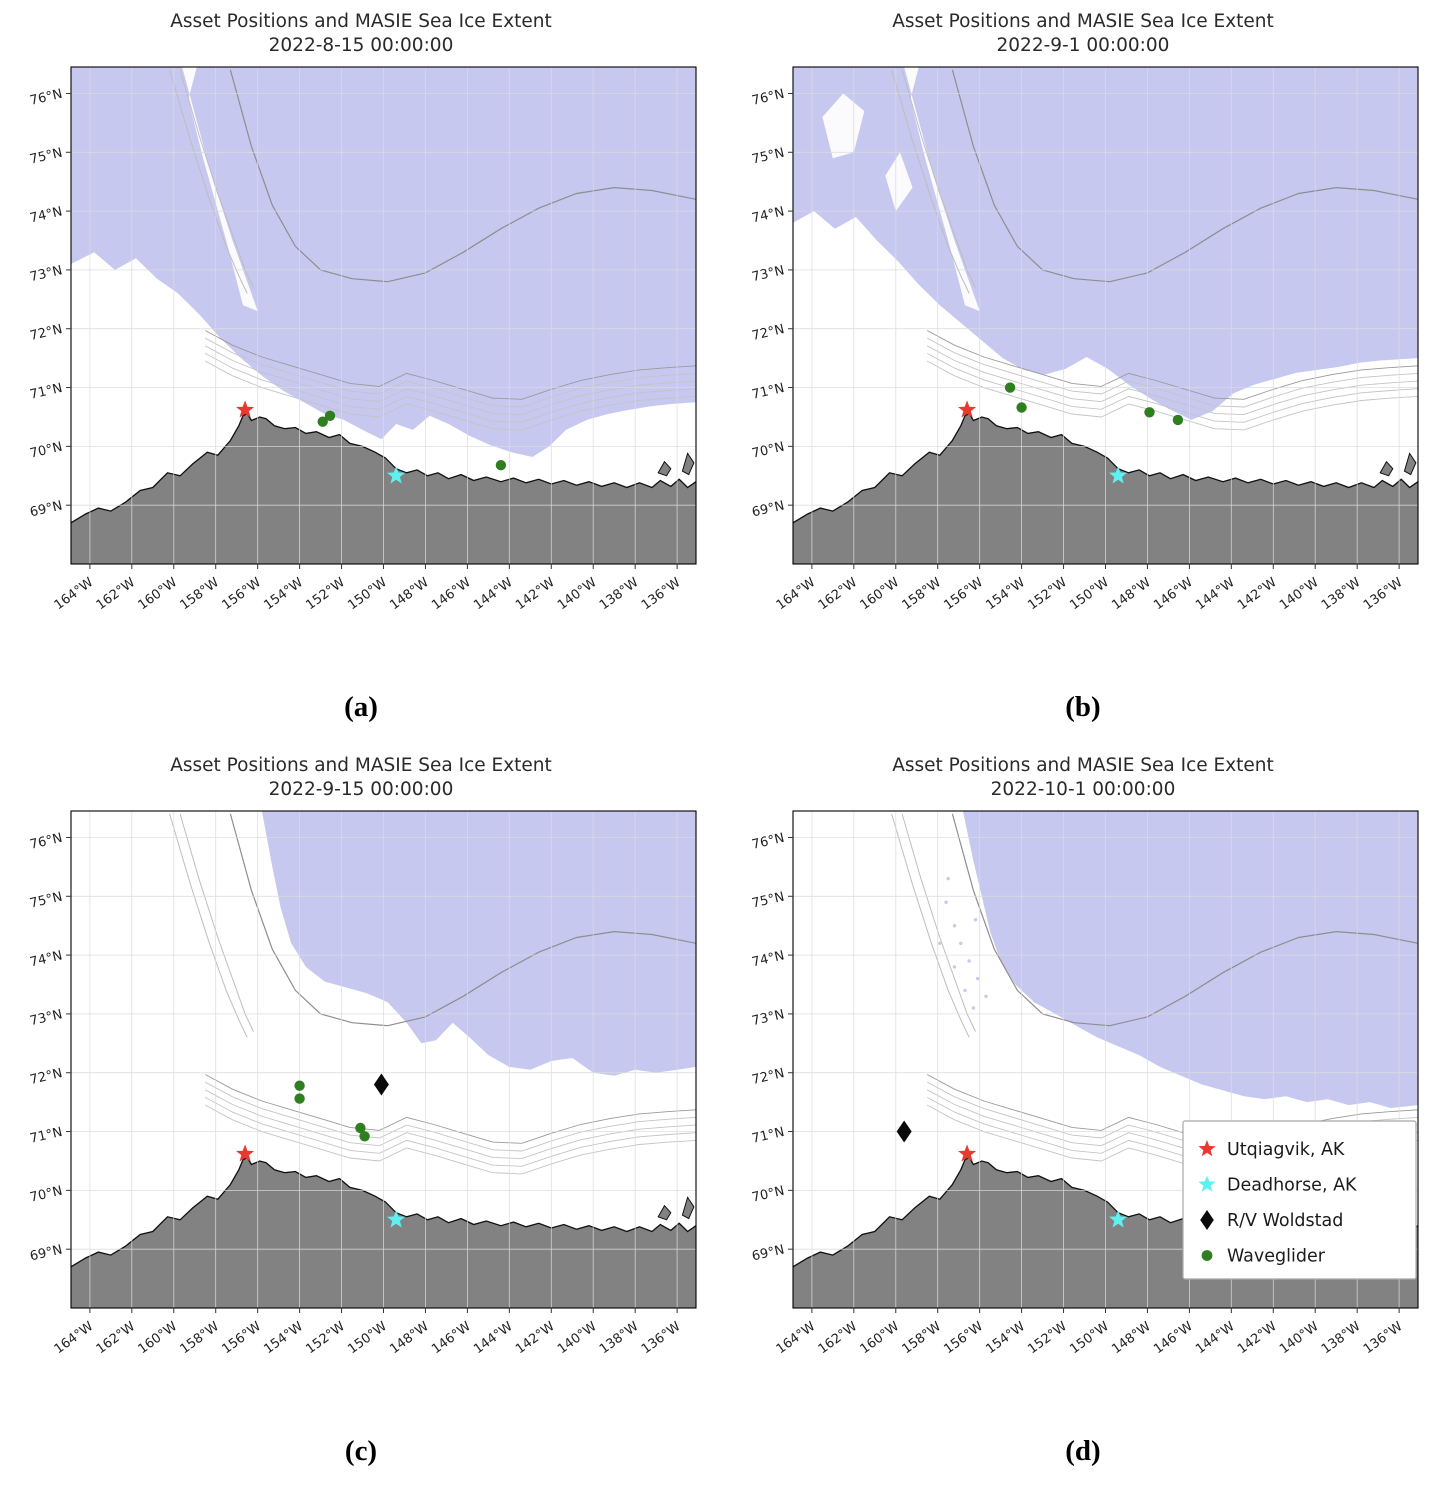 This screenshot has height=1489, width=1444. I want to click on panel-c-title-line1: Asset Positions and MASIE Sea Ice Extent, so click(361, 765).